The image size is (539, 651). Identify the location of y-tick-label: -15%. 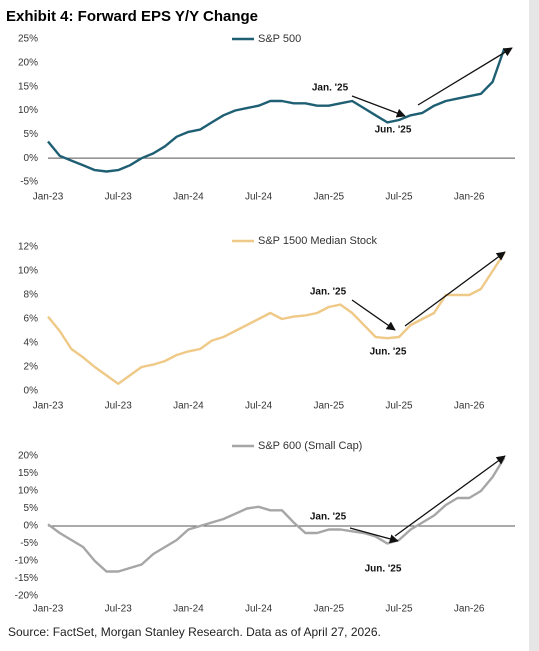
(26, 578).